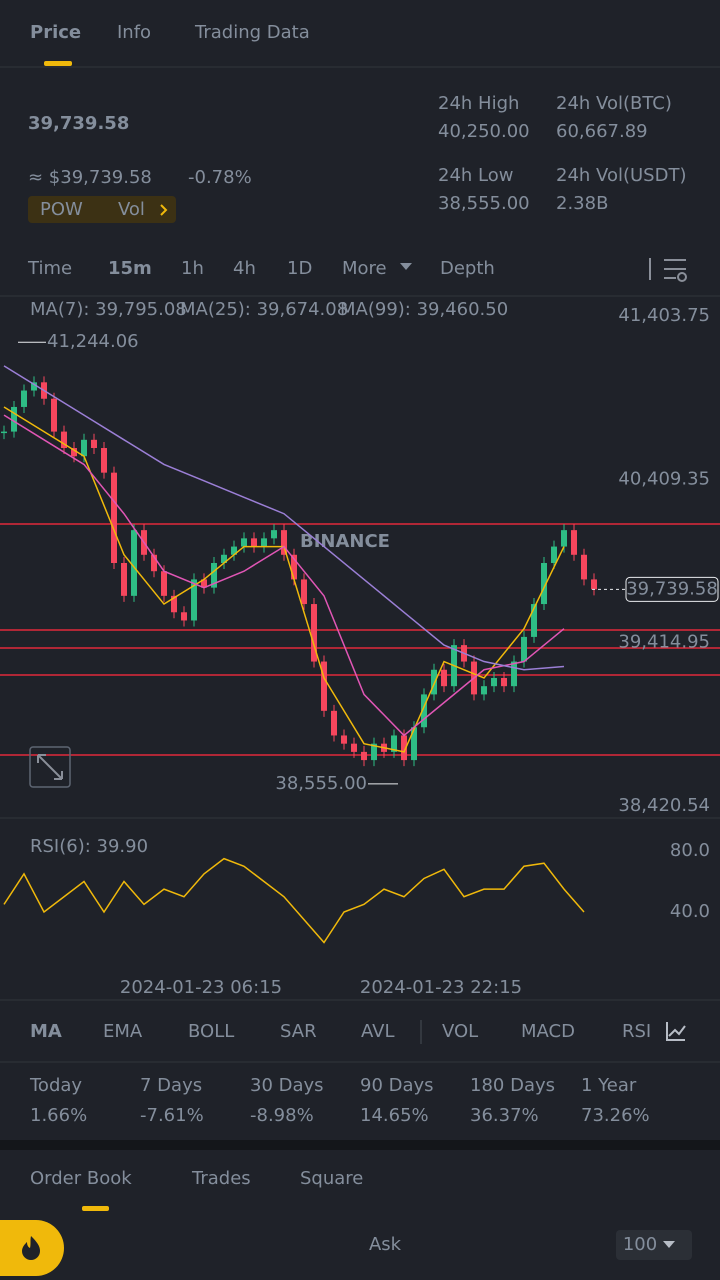  I want to click on stat-value: 40,250.00, so click(484, 131).